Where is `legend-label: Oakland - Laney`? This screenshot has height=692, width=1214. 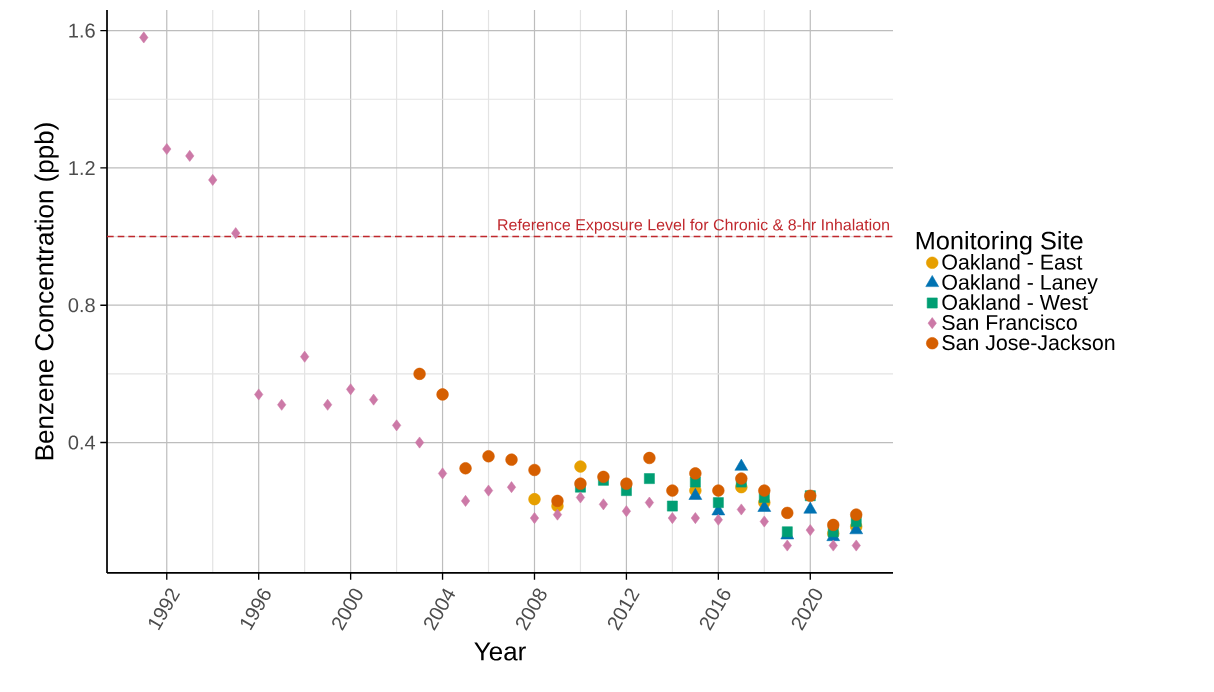
legend-label: Oakland - Laney is located at coordinates (1020, 284).